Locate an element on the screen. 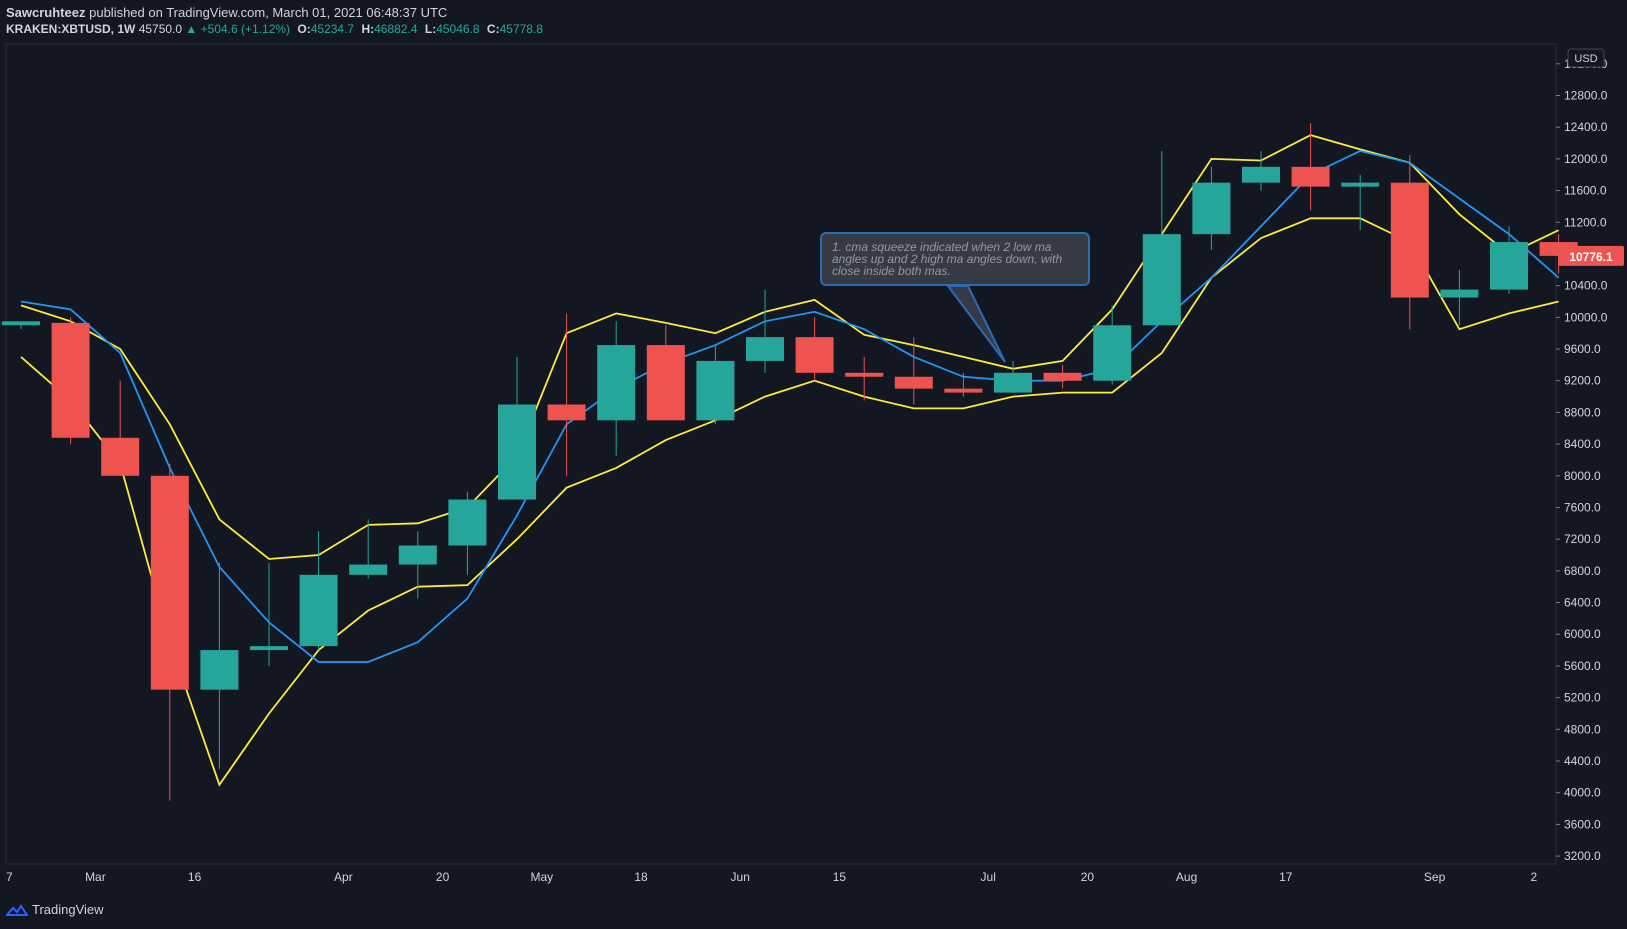  y-tick-label: 8400.0 is located at coordinates (1582, 444).